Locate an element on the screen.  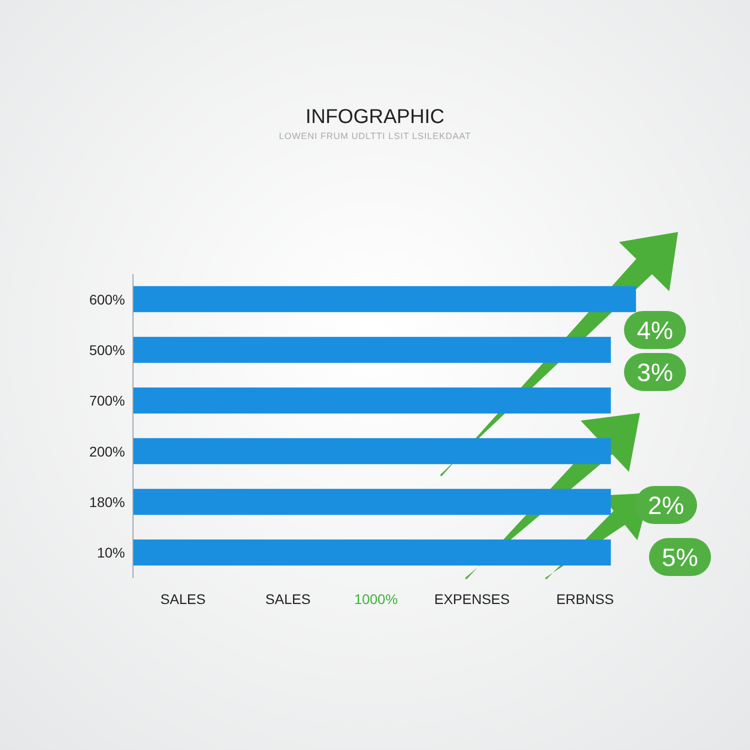
text: ERBNSS is located at coordinates (585, 599).